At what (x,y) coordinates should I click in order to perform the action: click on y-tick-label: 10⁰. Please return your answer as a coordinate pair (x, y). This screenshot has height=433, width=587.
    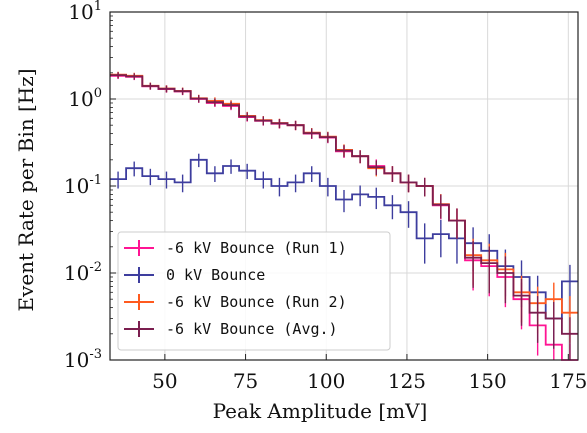
    Looking at the image, I should click on (85, 98).